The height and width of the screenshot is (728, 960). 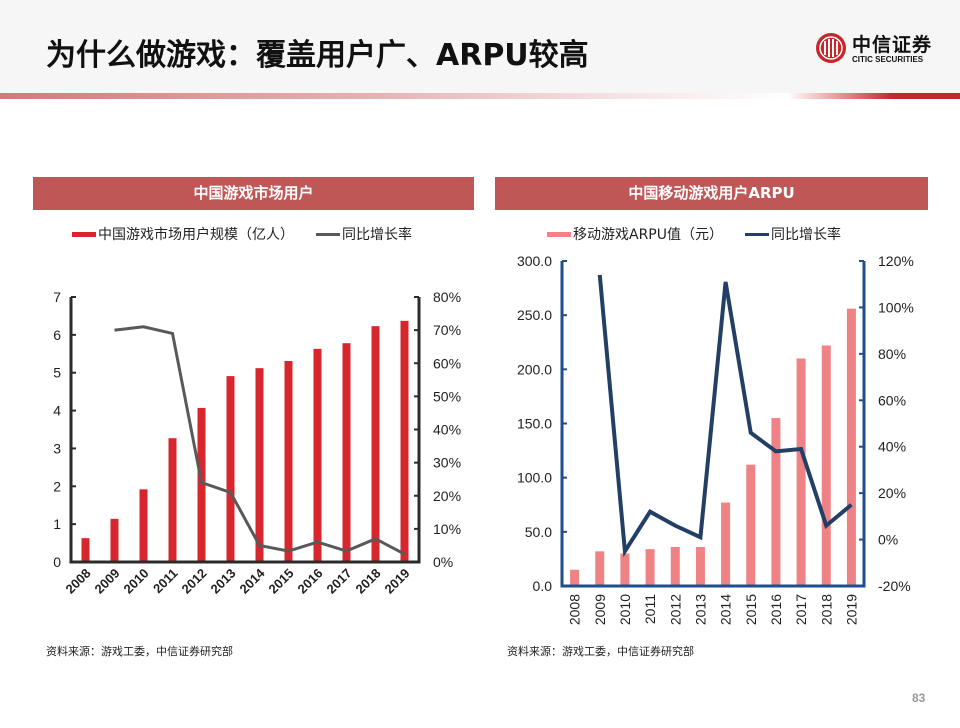 I want to click on left-legend: 中国游戏市场用户规模（亿人） 同比增长率, so click(x=242, y=234).